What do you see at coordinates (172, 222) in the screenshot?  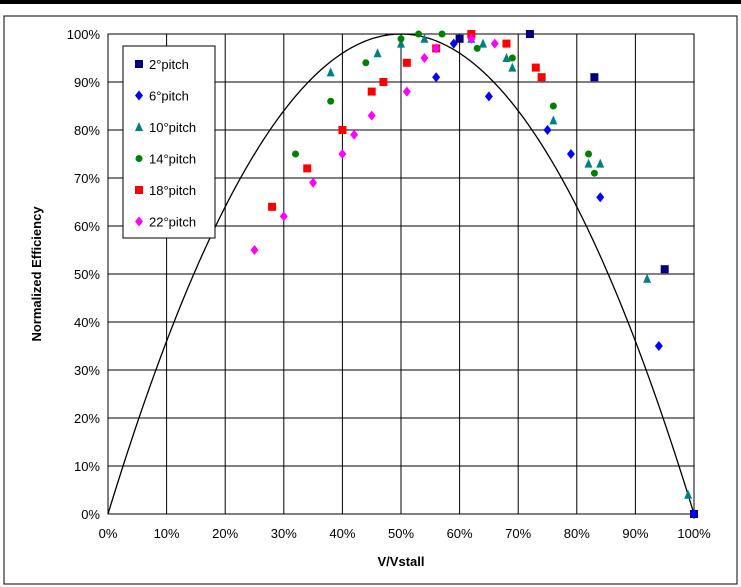 I see `legend-label: 22°pitch` at bounding box center [172, 222].